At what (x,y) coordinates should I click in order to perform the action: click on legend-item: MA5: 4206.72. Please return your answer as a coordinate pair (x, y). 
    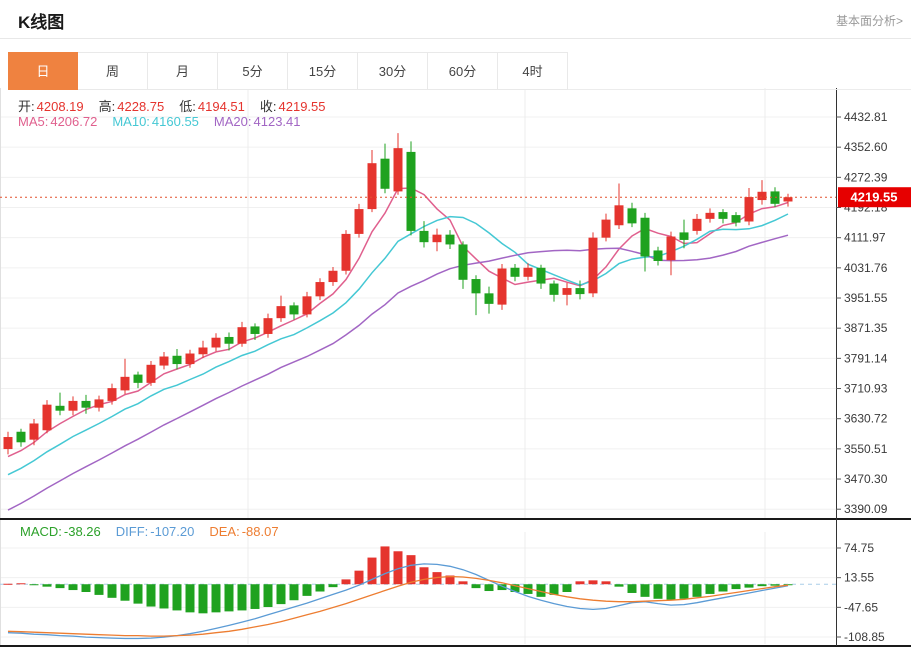
    Looking at the image, I should click on (58, 121).